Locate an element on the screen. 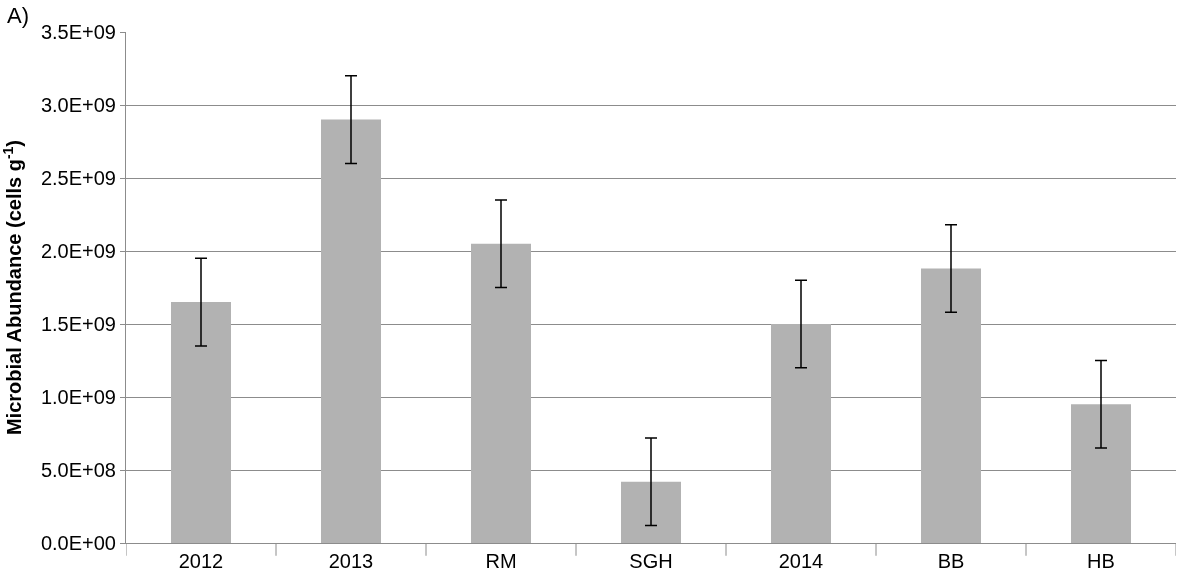 This screenshot has width=1191, height=588. x-tick-label: BB is located at coordinates (951, 561).